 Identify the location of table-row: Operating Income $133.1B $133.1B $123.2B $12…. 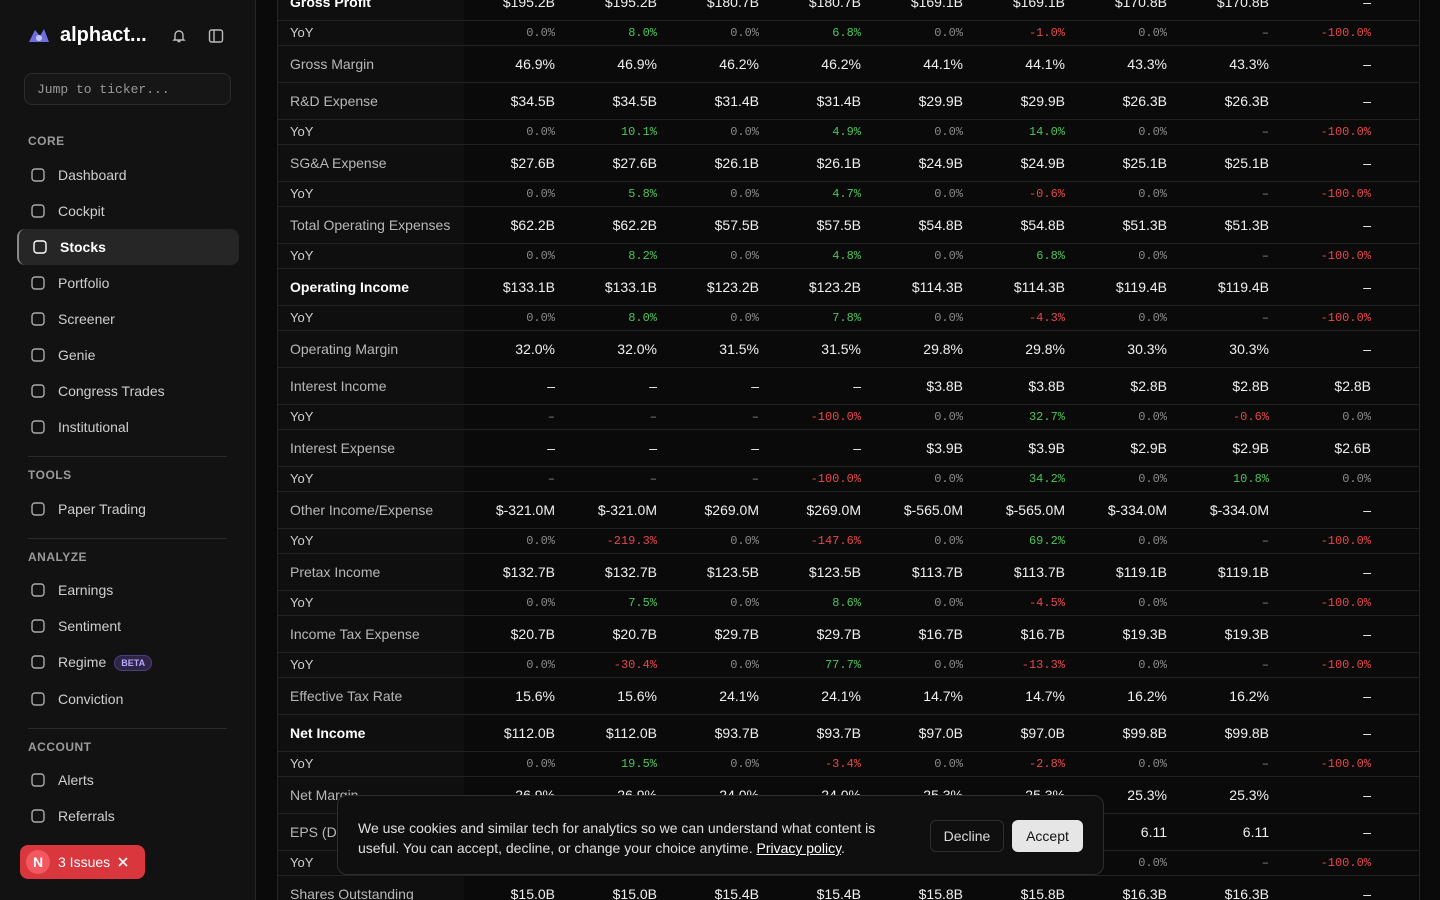
(848, 287).